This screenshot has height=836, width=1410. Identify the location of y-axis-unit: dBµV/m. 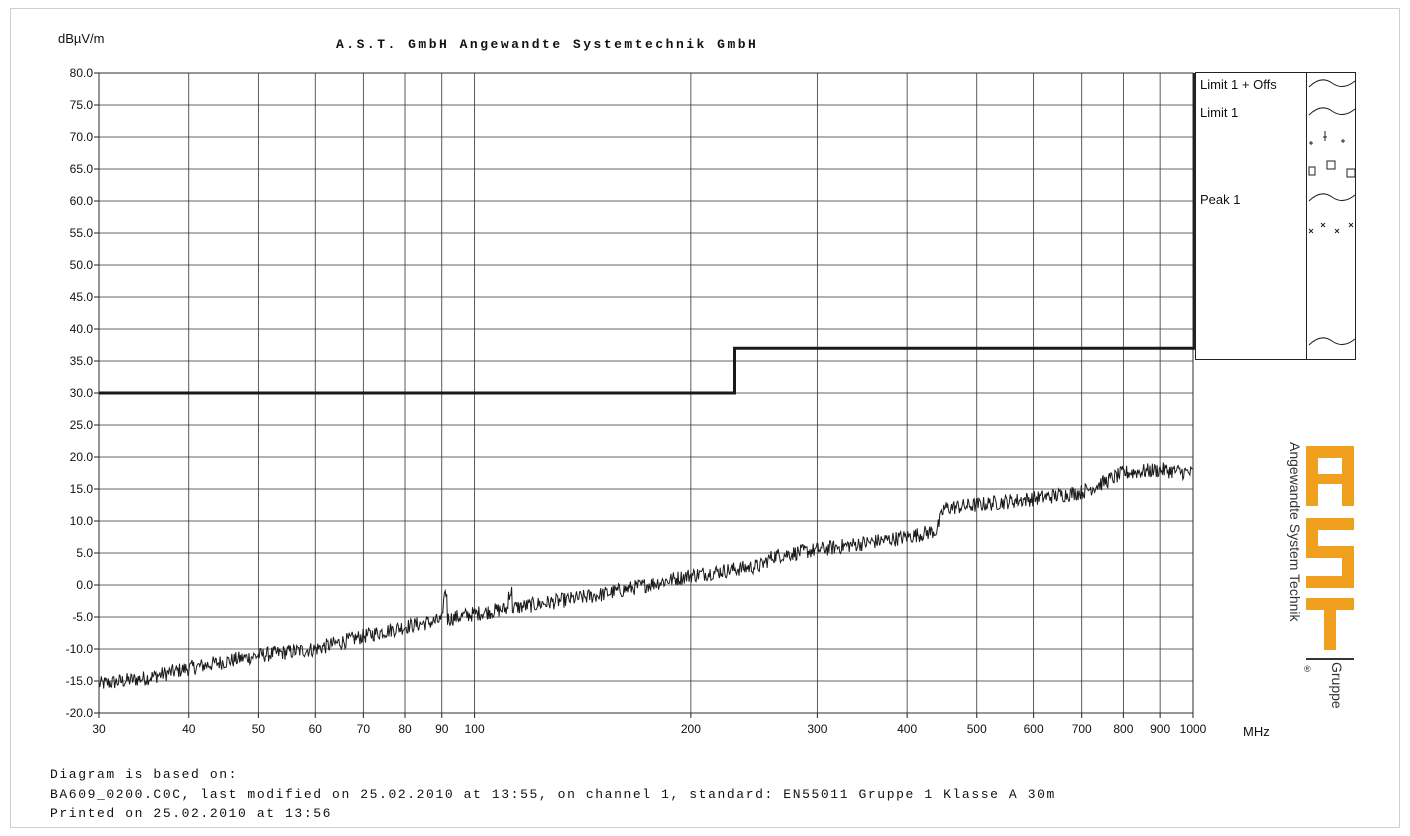
(81, 38).